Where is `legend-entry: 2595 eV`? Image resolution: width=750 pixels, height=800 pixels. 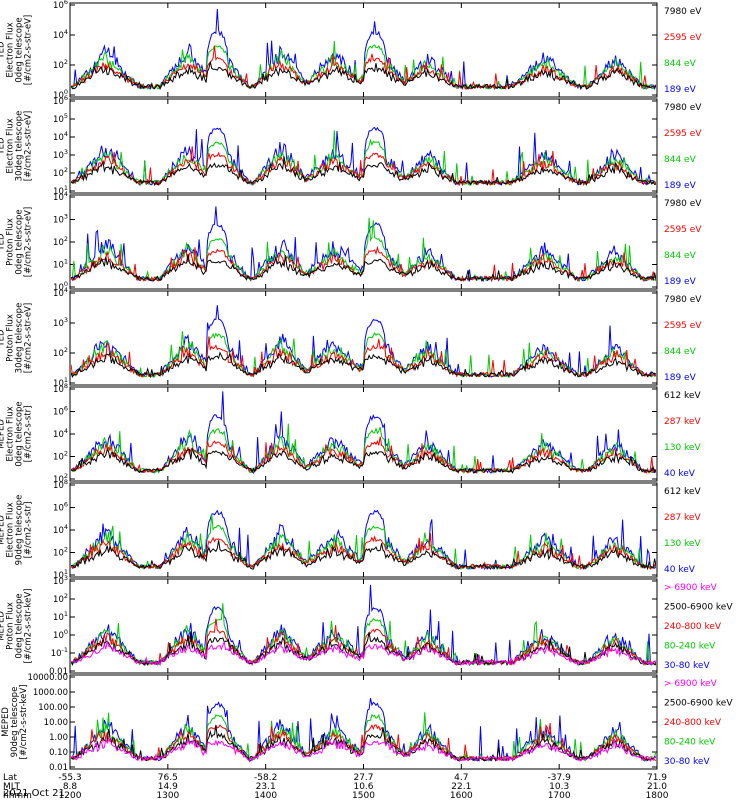
legend-entry: 2595 eV is located at coordinates (683, 230).